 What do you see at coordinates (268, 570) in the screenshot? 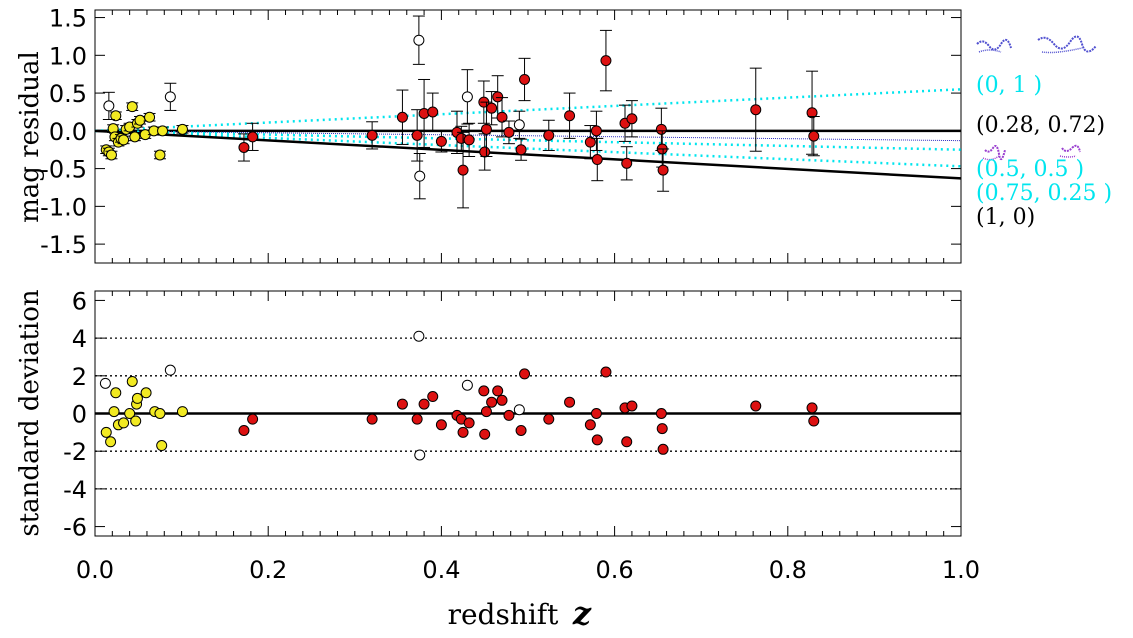
I see `x-tick-label: 0.2` at bounding box center [268, 570].